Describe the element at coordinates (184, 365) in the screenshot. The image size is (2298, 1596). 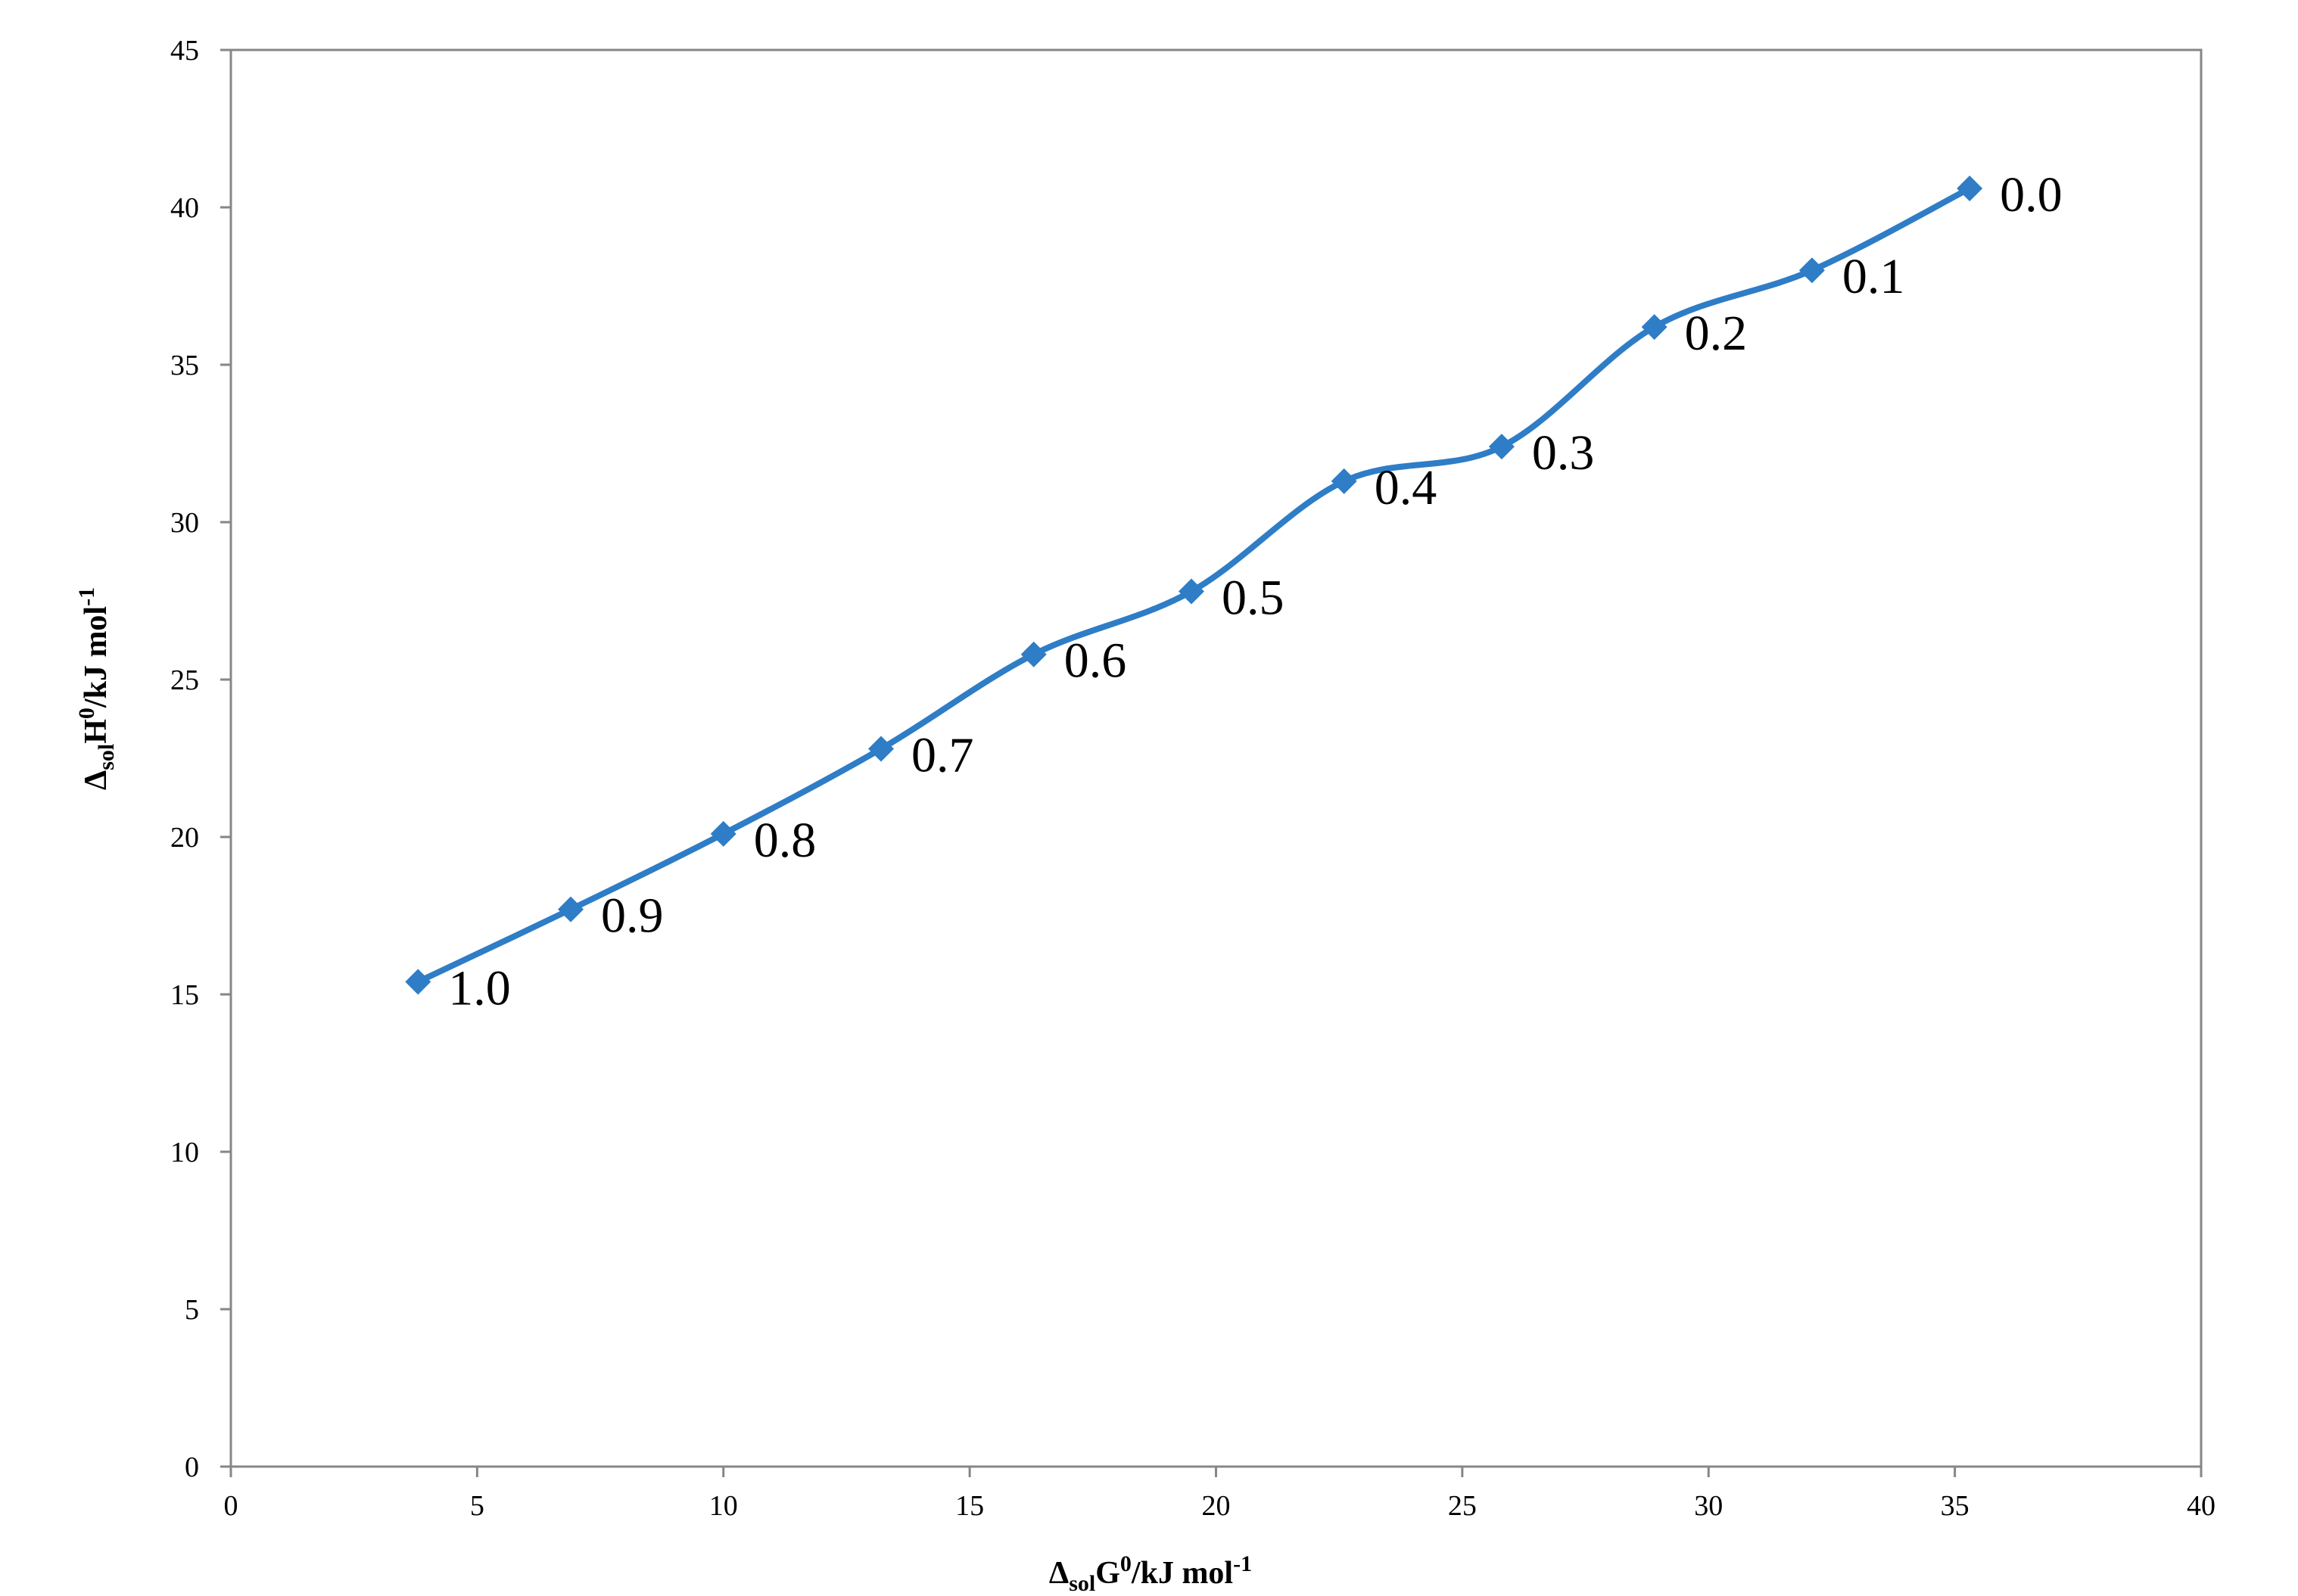
I see `y-tick-label: 35` at that location.